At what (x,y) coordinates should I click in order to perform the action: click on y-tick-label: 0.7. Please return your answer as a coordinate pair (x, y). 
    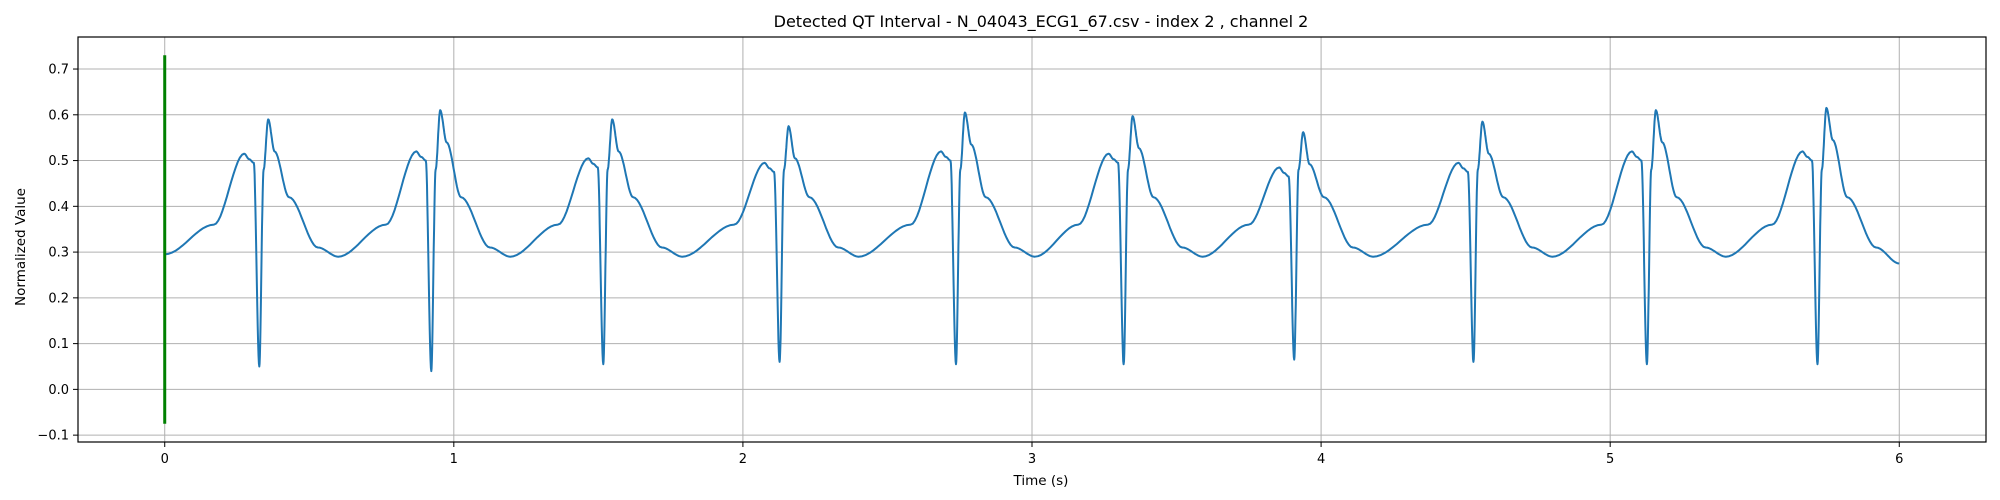
    Looking at the image, I should click on (58, 70).